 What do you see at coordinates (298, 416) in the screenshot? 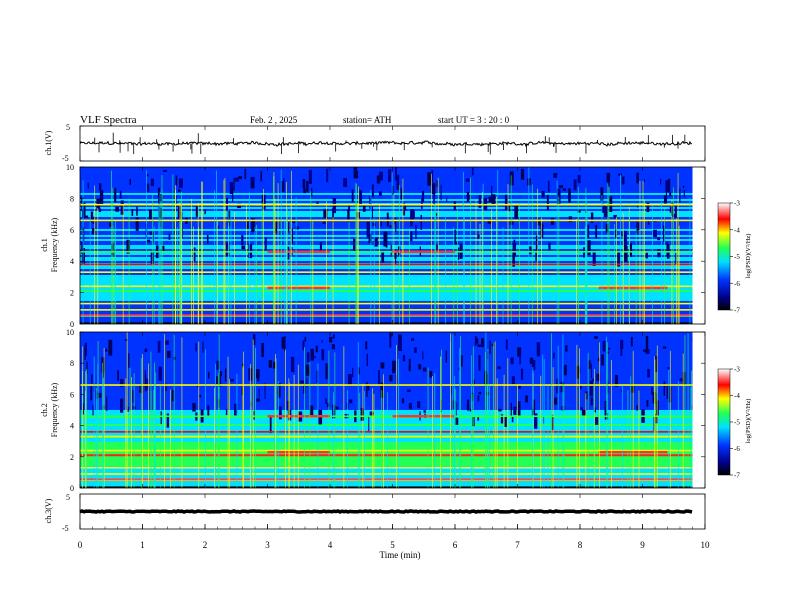
I see `spec-bright-segment` at bounding box center [298, 416].